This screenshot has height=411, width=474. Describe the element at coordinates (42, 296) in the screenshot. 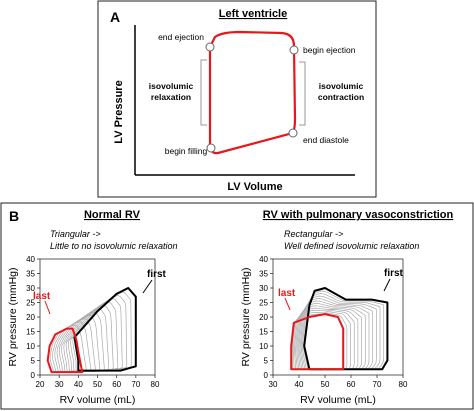

I see `normal-last-label: last` at that location.